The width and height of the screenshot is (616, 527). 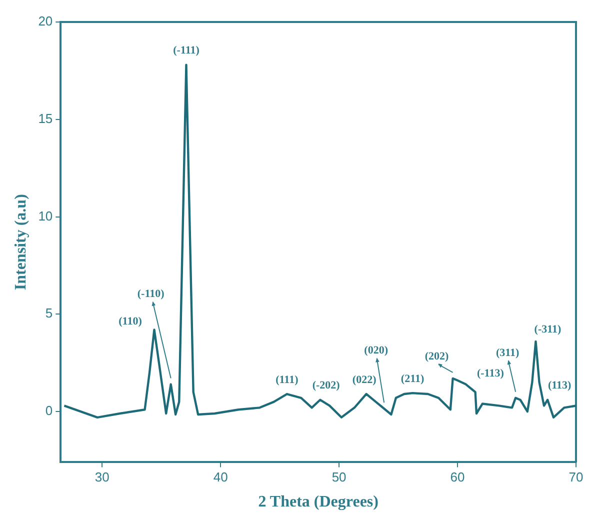 What do you see at coordinates (364, 380) in the screenshot?
I see `annotation: (022)` at bounding box center [364, 380].